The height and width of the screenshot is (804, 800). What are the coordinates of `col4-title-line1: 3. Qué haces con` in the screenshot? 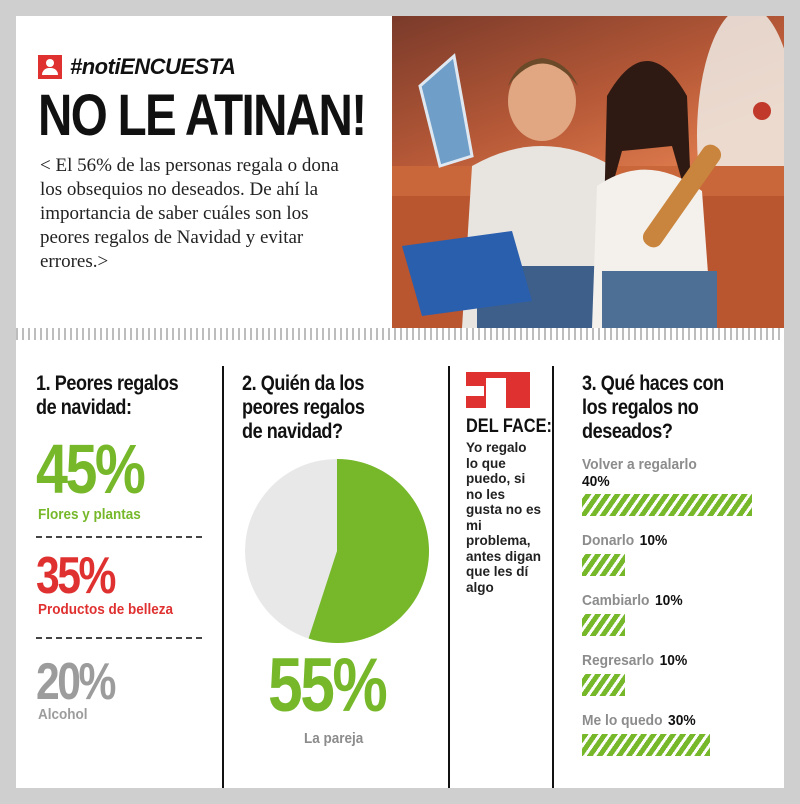 It's located at (653, 383).